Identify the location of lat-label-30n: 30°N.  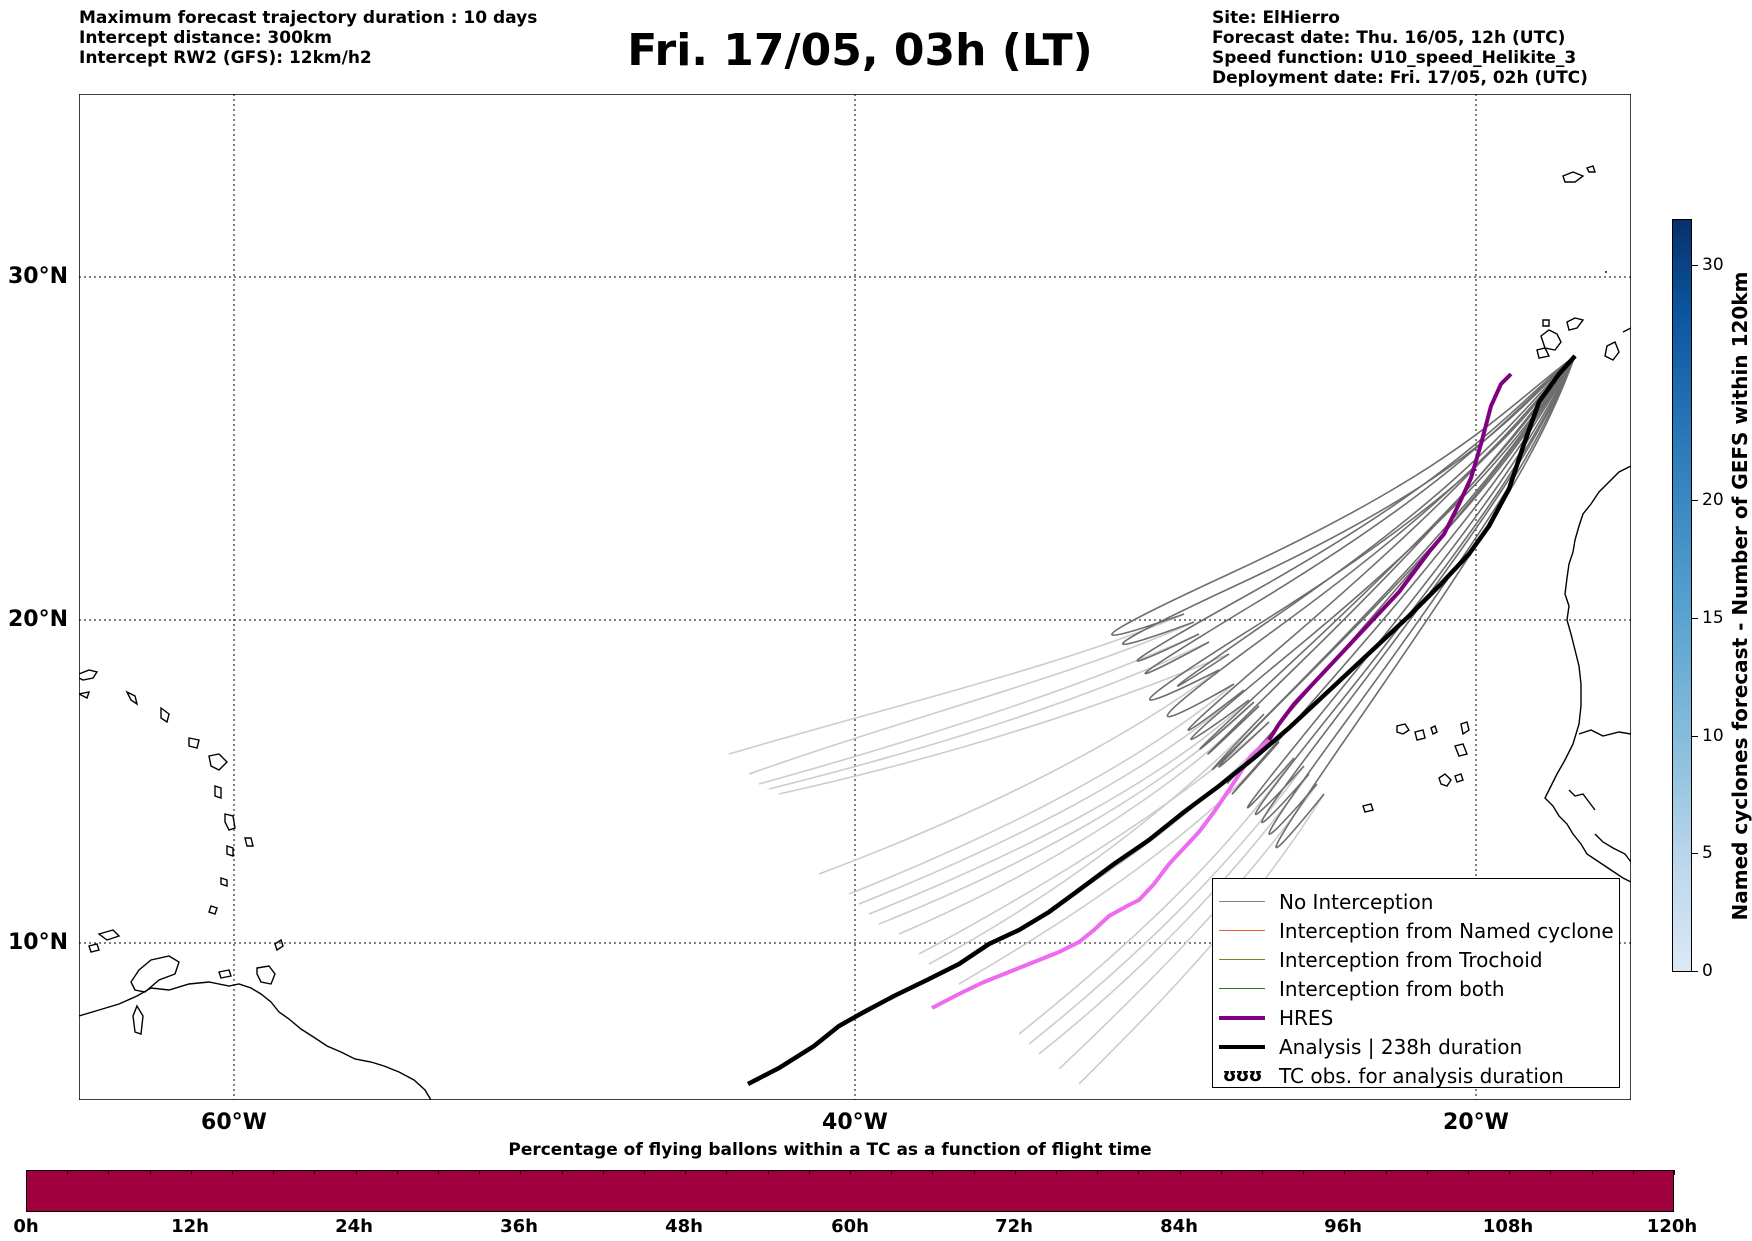
(37, 276).